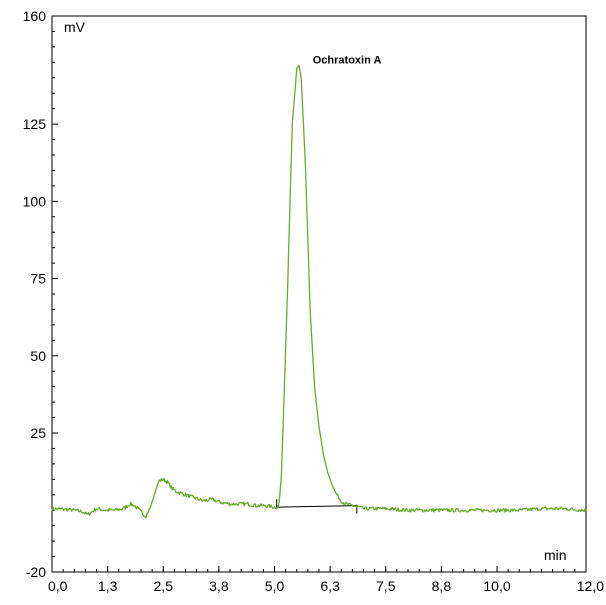 The width and height of the screenshot is (606, 605). Describe the element at coordinates (38, 279) in the screenshot. I see `y-tick-label: 75` at that location.